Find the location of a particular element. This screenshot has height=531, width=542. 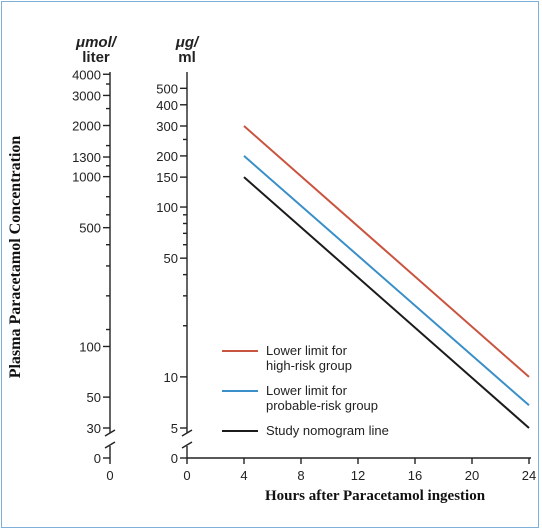

y-tick-label-ug-ml: 400 is located at coordinates (167, 105).